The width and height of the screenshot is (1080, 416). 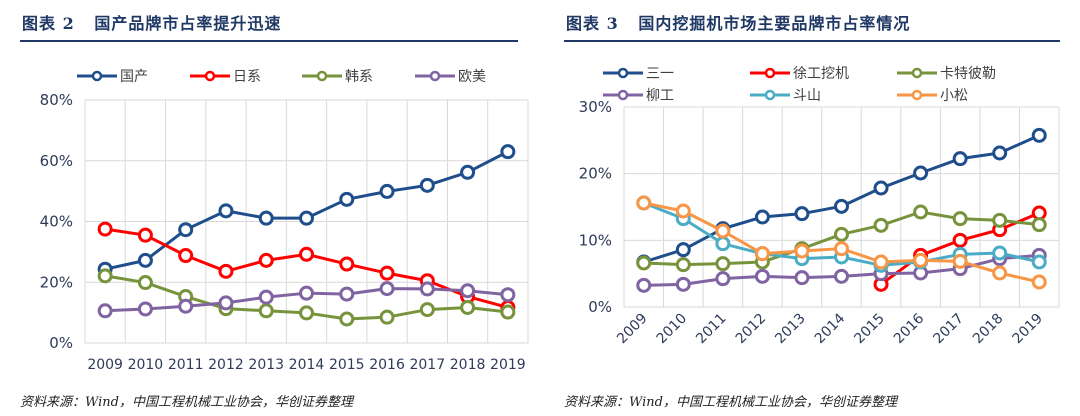 What do you see at coordinates (468, 365) in the screenshot?
I see `chart-2-xtick-label: 2018` at bounding box center [468, 365].